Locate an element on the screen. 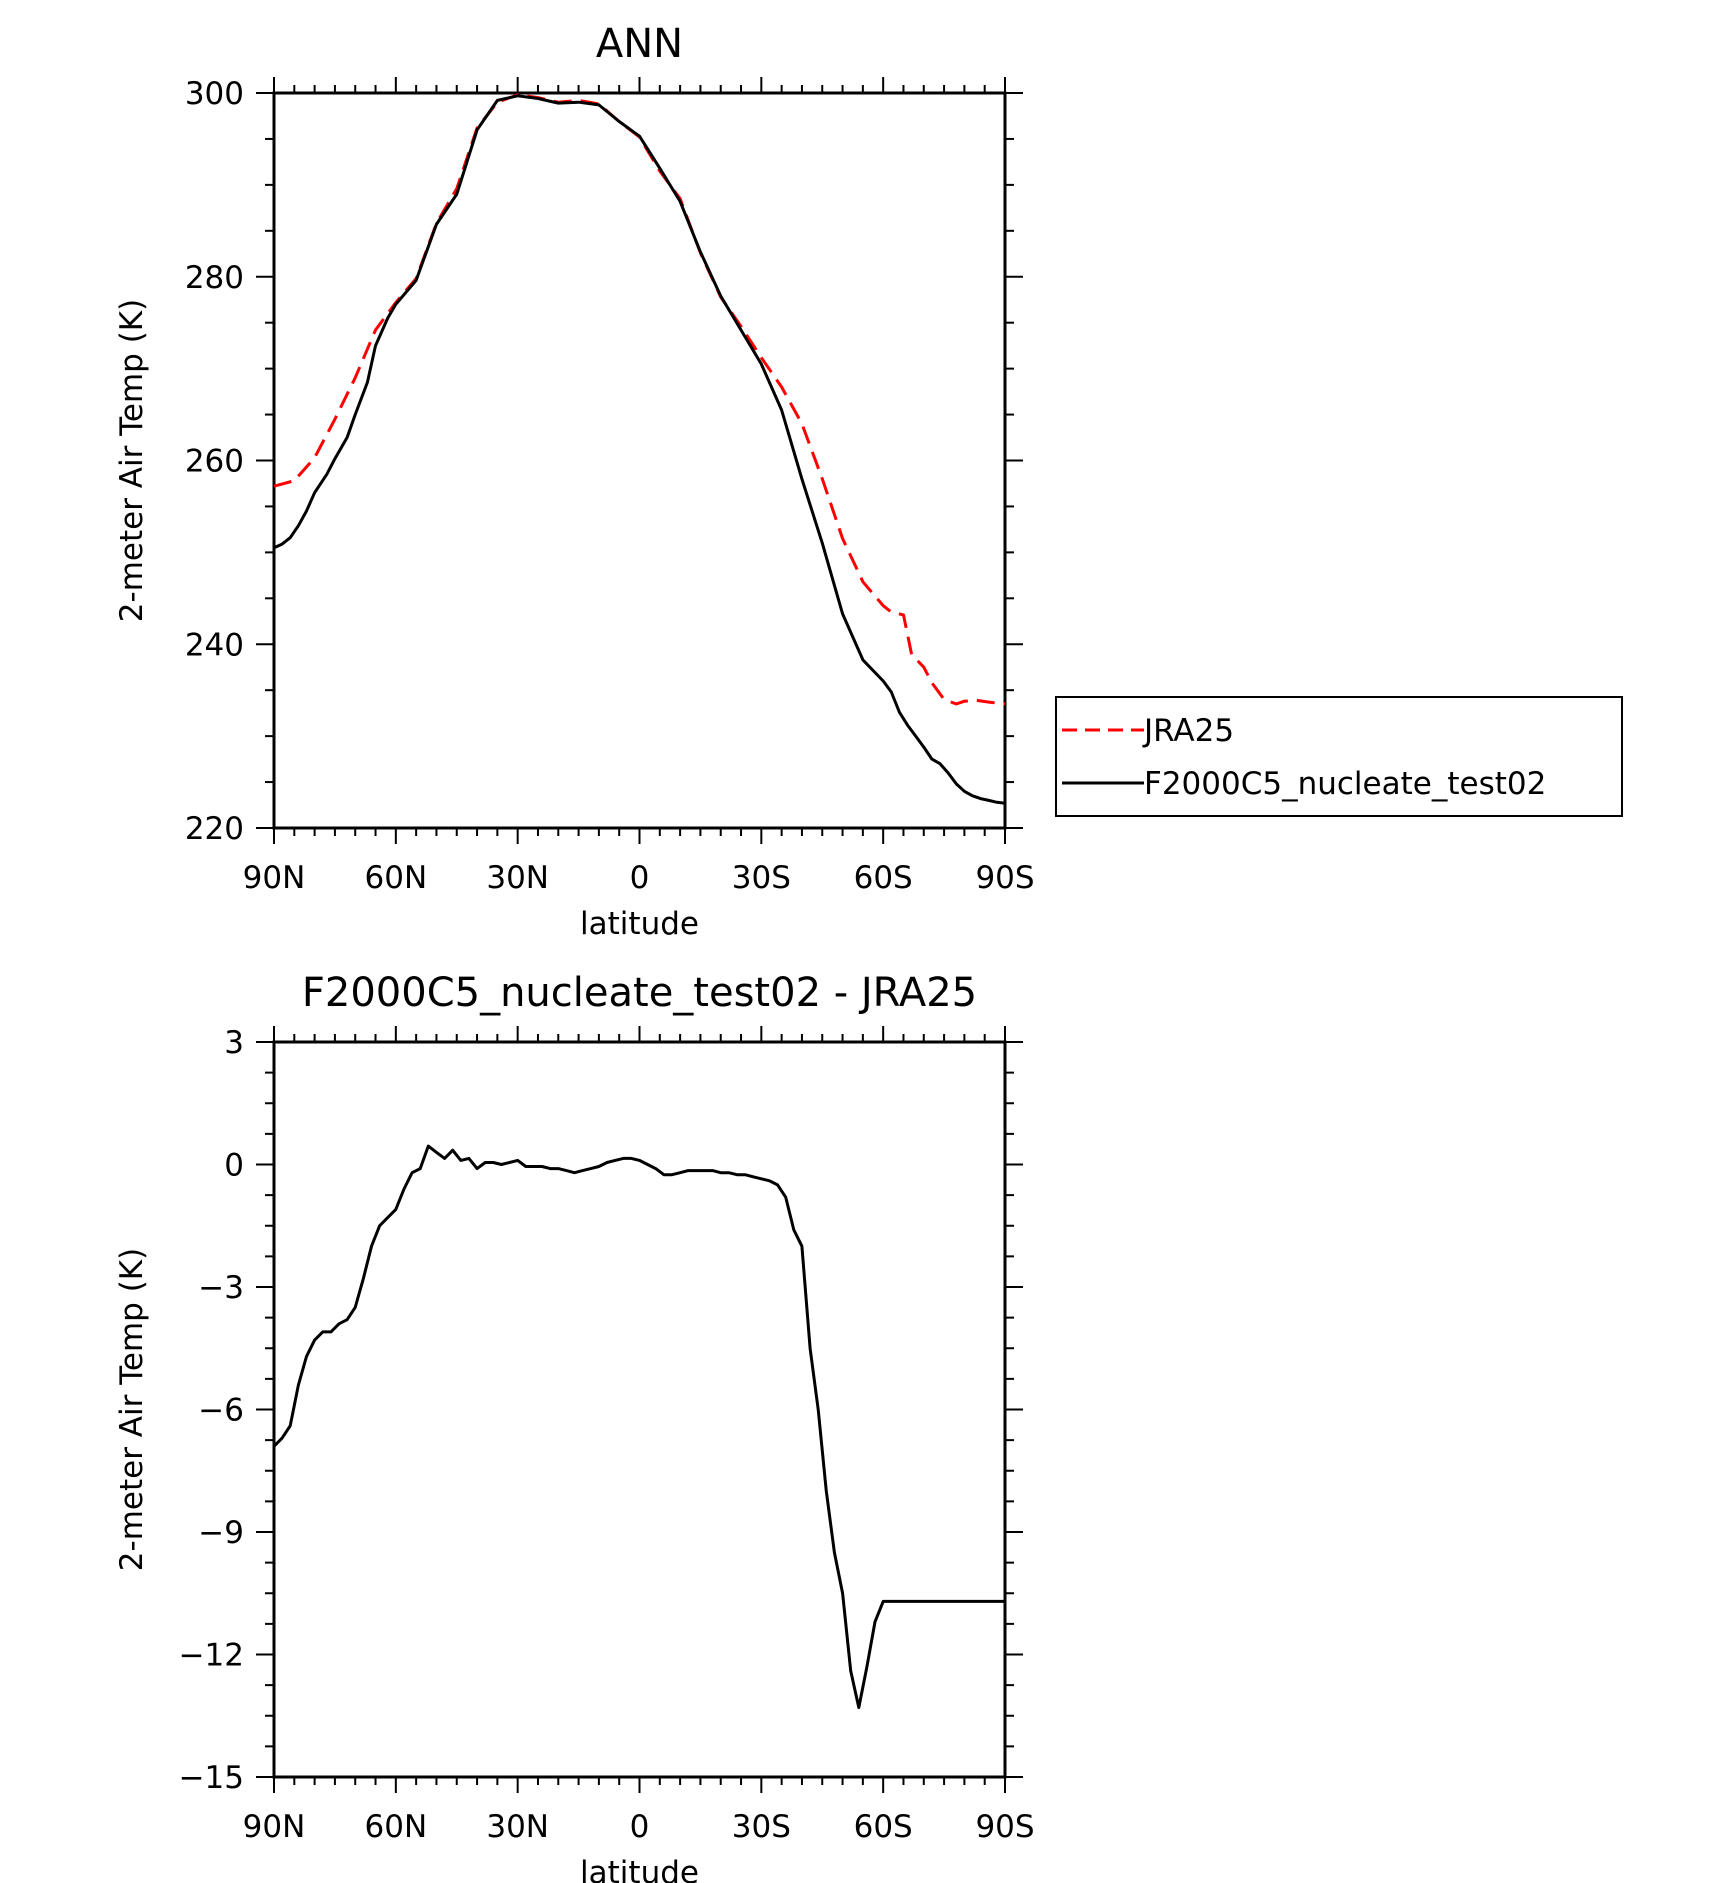  legend-label: F2000C5_nucleate_test02 is located at coordinates (1345, 784).